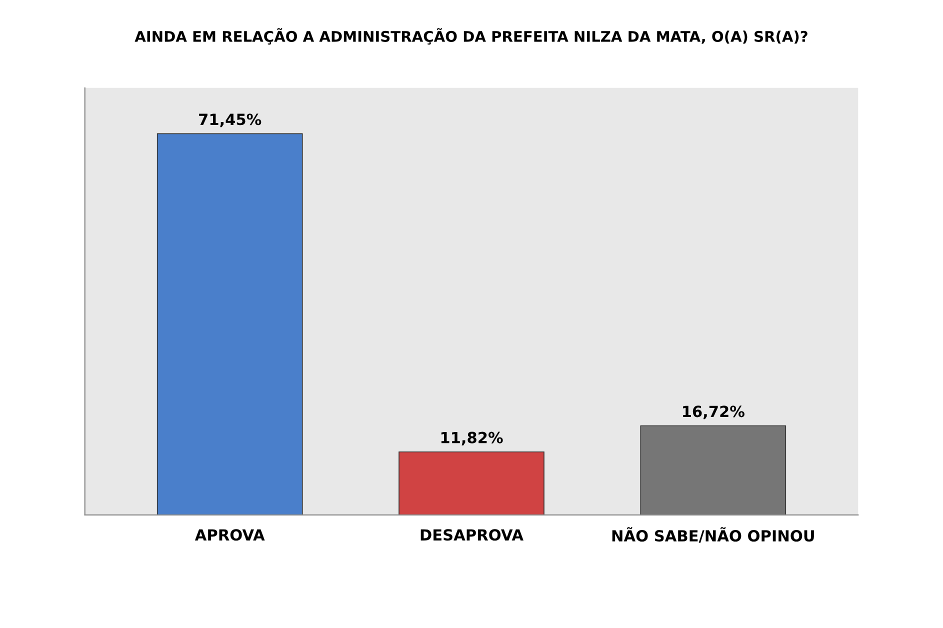 This screenshot has height=628, width=943. I want to click on data-label: 71,45%, so click(230, 121).